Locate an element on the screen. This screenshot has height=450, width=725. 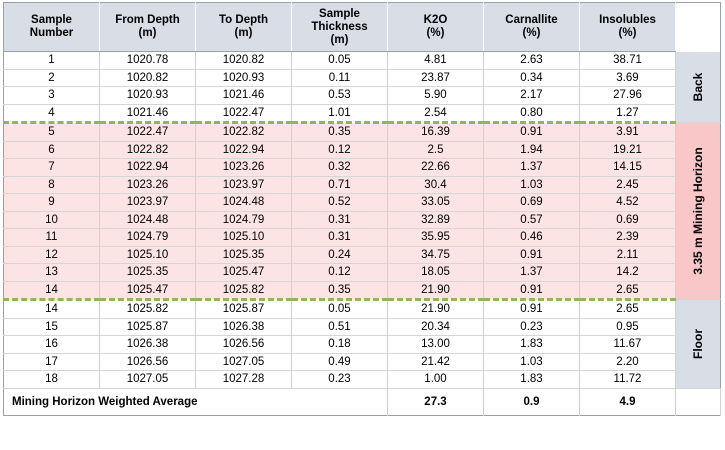
k2o-cell: 22.66 is located at coordinates (435, 167).